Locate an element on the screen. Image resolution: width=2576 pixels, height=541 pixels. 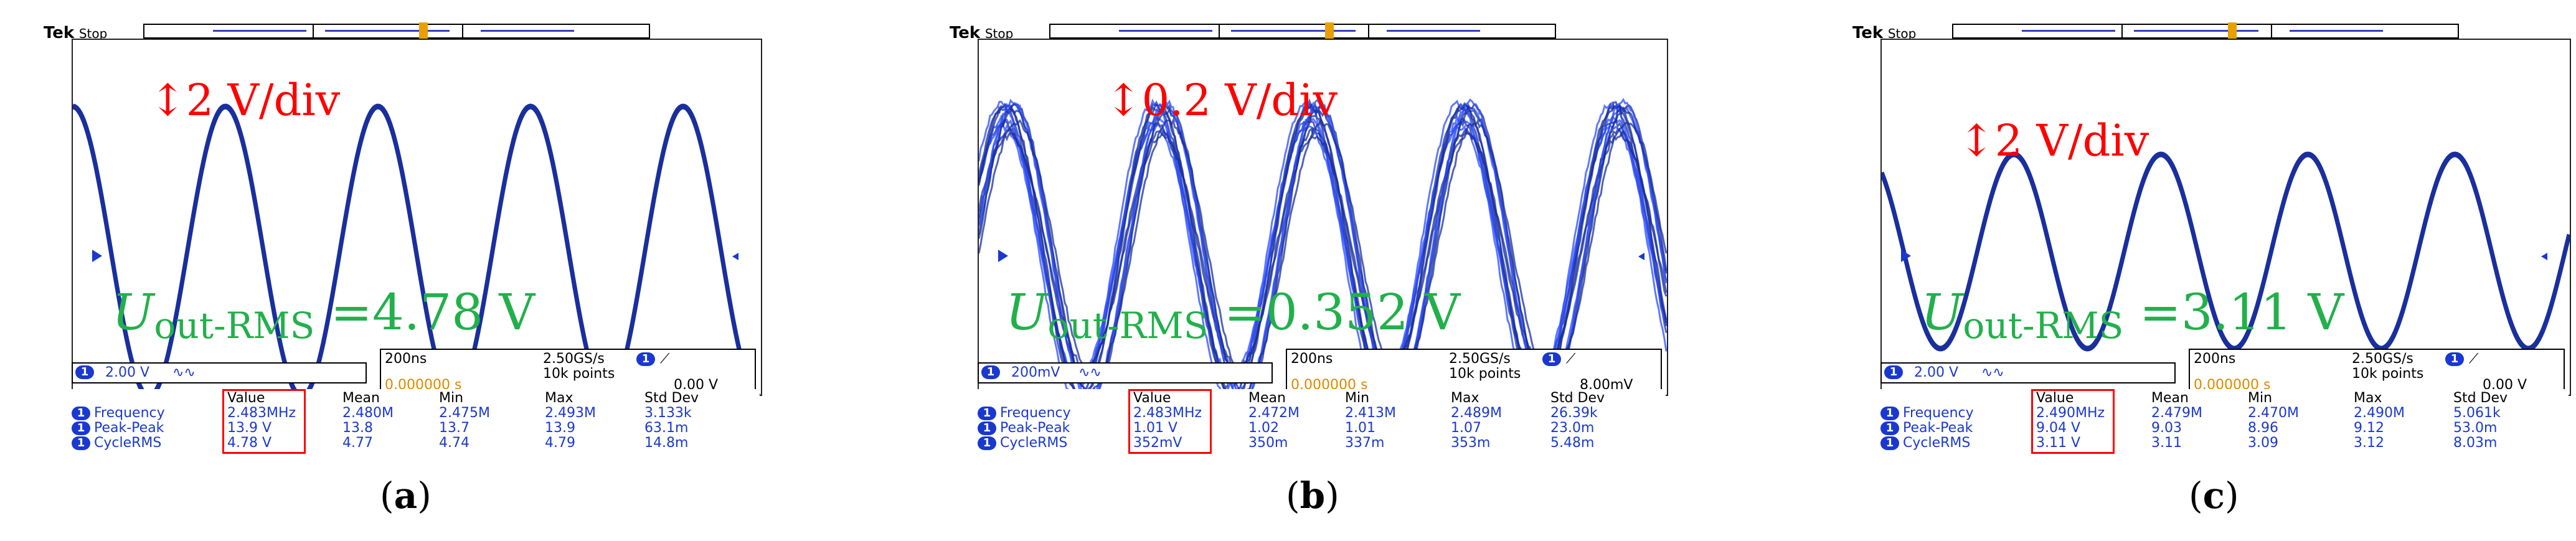
measurement-cell: 1.01 is located at coordinates (1360, 428).